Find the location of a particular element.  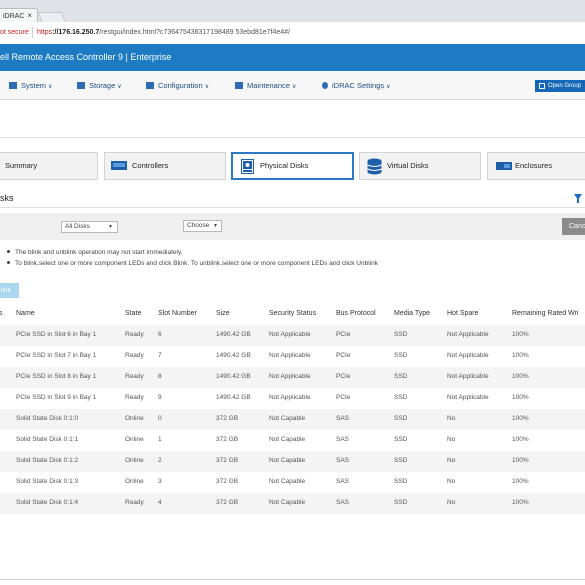

nav-storage: Storage ∨ is located at coordinates (99, 85).